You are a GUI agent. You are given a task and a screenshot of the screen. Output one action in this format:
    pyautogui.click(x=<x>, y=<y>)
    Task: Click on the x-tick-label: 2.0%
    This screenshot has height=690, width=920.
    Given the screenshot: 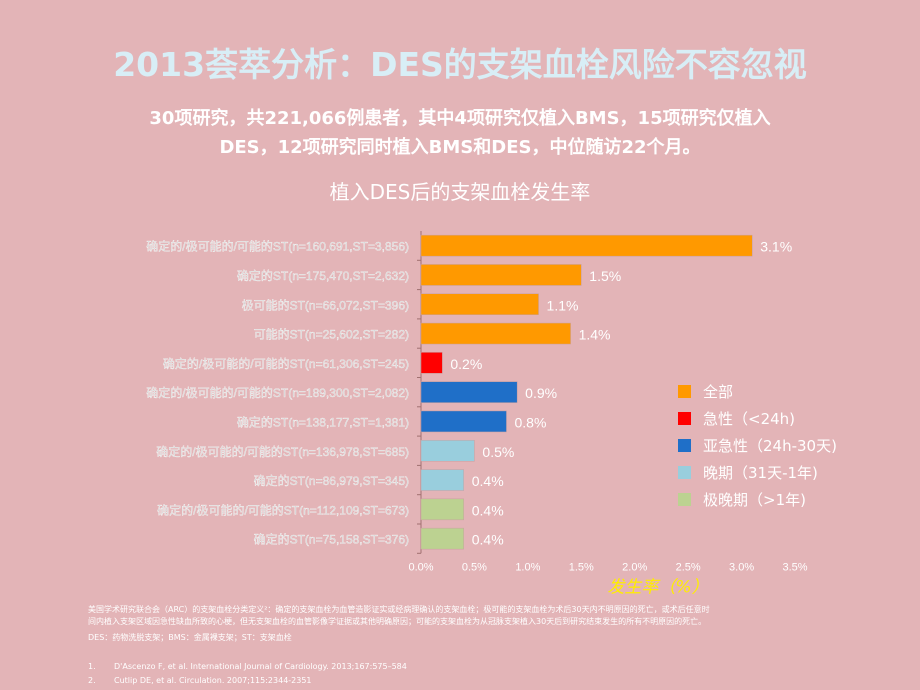 What is the action you would take?
    pyautogui.click(x=634, y=567)
    